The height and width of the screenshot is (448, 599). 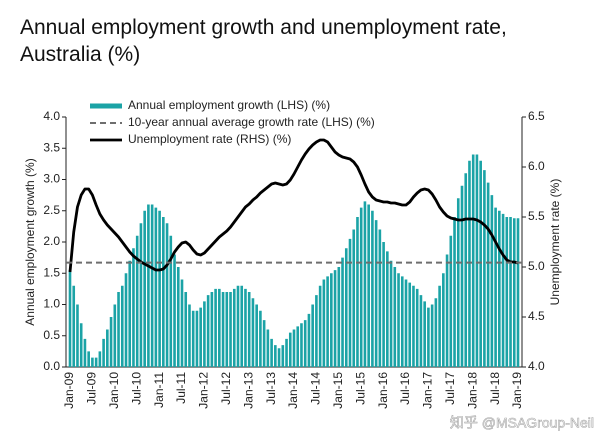 I want to click on x-tick-label: Jul-14, so click(x=316, y=388).